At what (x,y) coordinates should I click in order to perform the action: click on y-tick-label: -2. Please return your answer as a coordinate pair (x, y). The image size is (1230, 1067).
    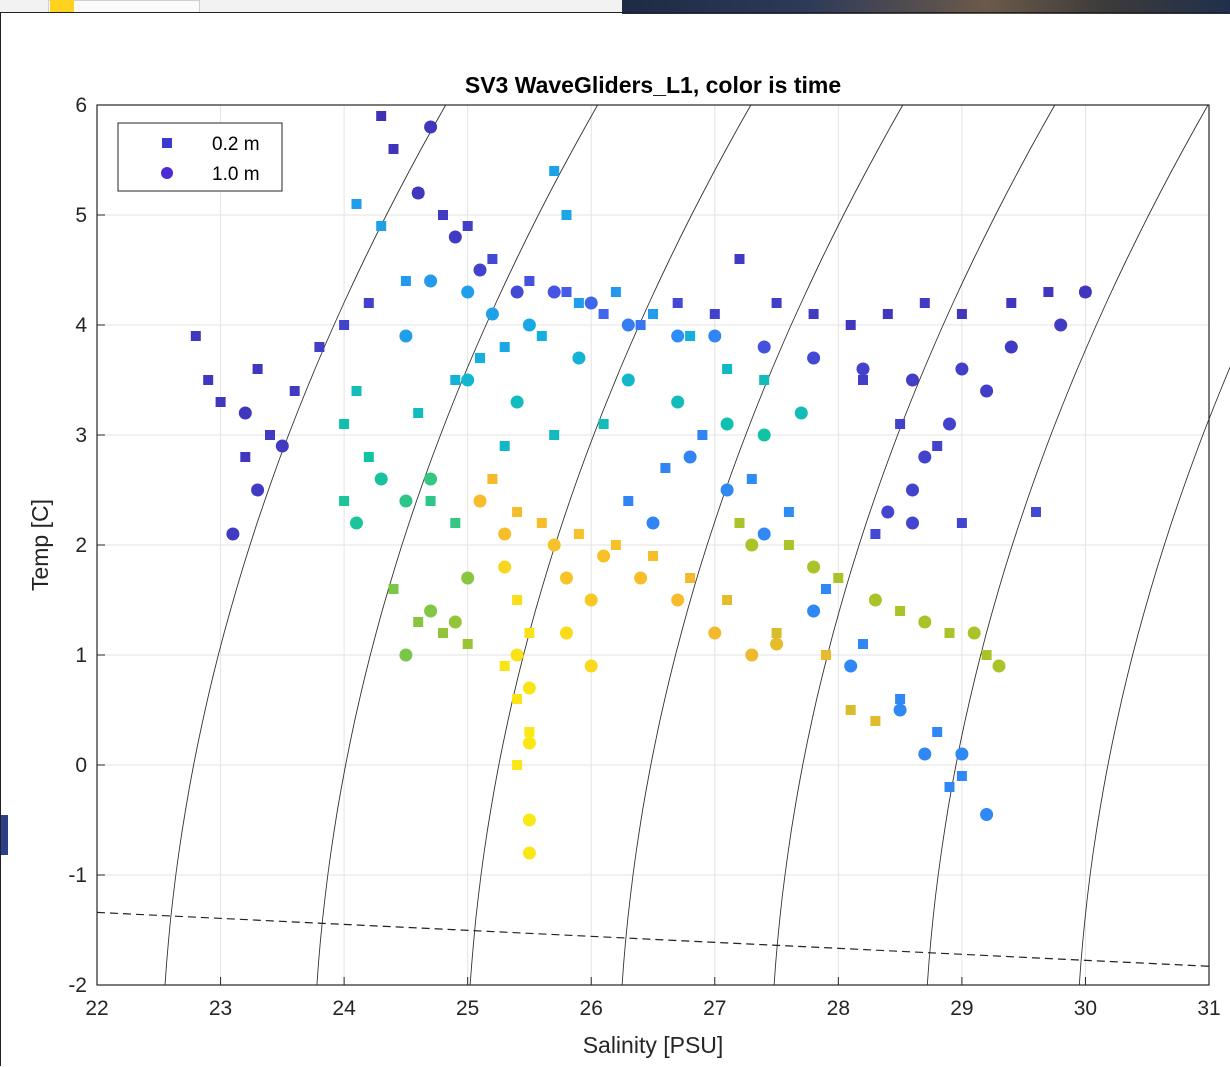
    Looking at the image, I should click on (77, 985).